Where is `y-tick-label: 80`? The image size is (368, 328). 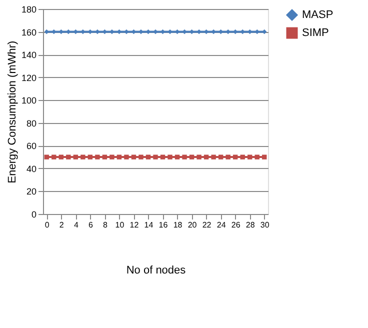 y-tick-label: 80 is located at coordinates (31, 123).